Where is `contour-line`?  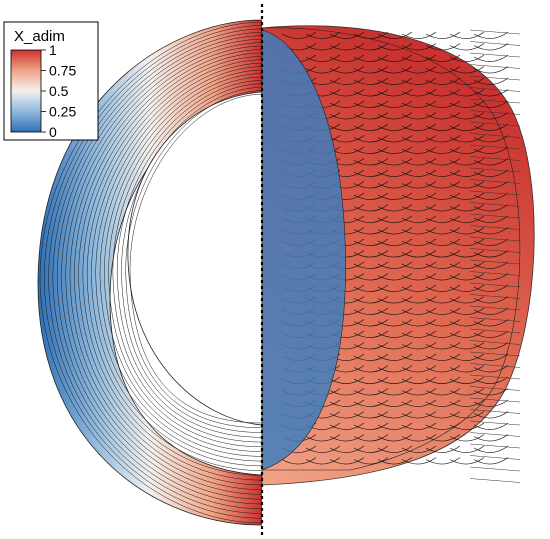
contour-line is located at coordinates (195, 258).